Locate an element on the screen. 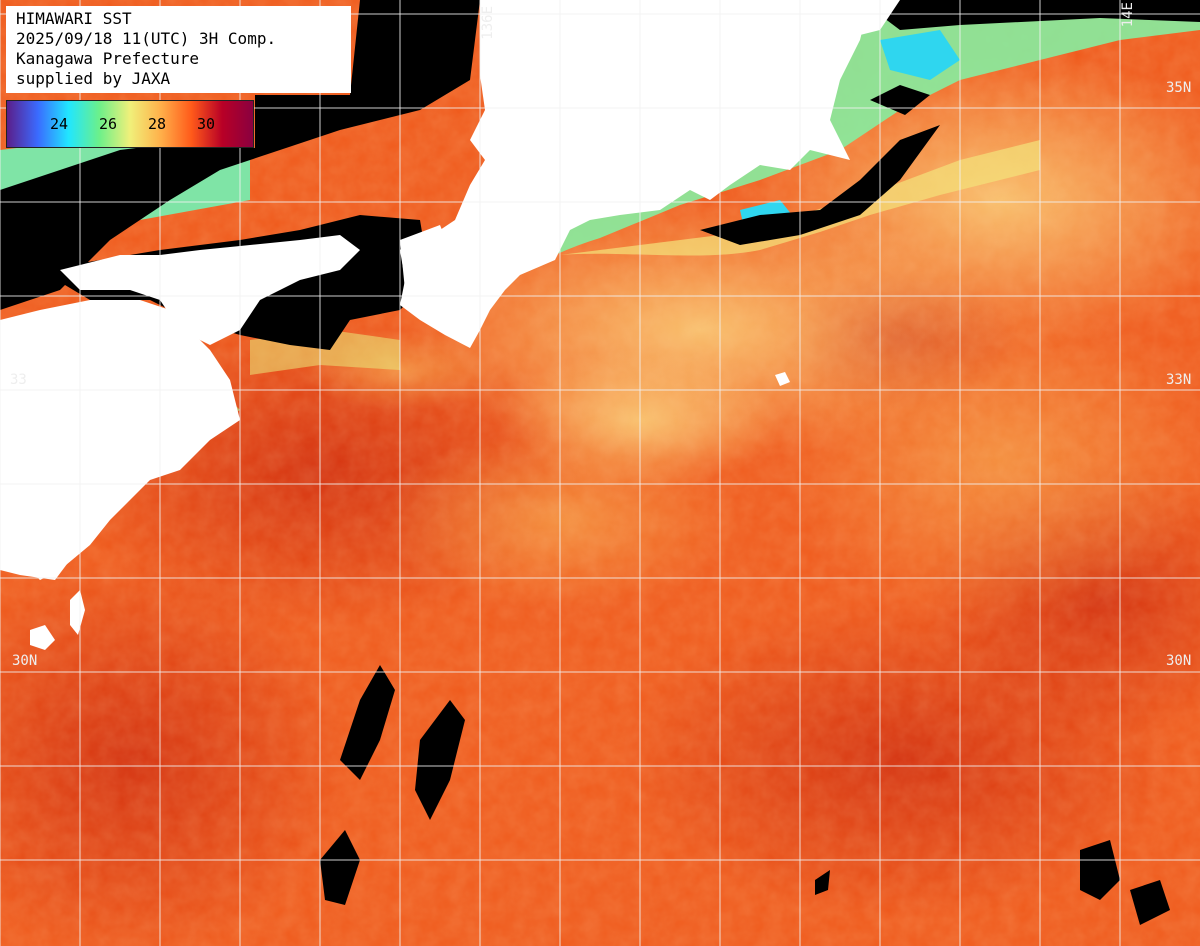  legend-tick-label: 26 is located at coordinates (108, 124).